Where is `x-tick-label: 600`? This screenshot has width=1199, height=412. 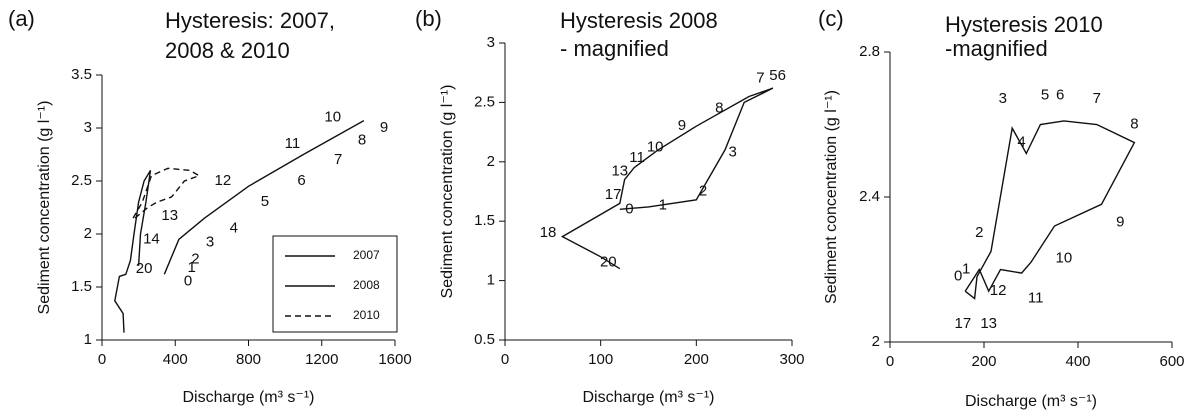
x-tick-label: 600 is located at coordinates (1171, 361).